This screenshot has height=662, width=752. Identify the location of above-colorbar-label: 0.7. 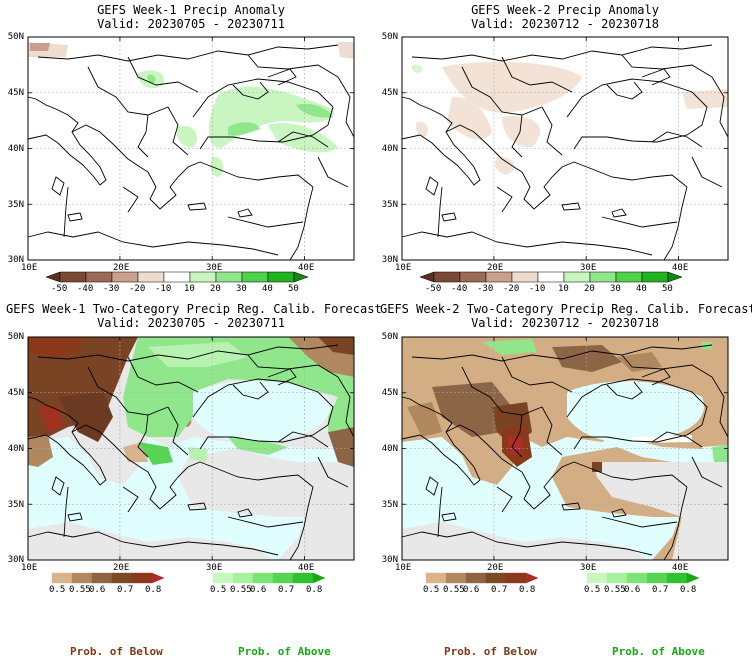
(286, 590).